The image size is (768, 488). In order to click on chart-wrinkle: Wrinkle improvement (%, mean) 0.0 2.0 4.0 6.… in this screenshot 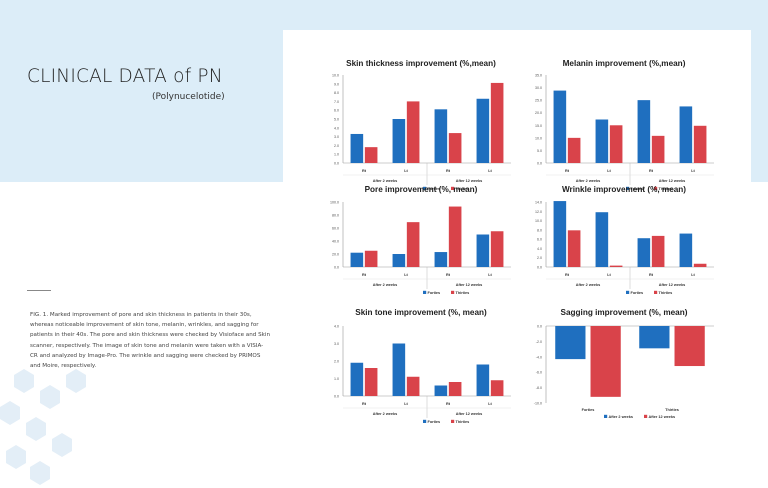, I will do `click(618, 241)`.